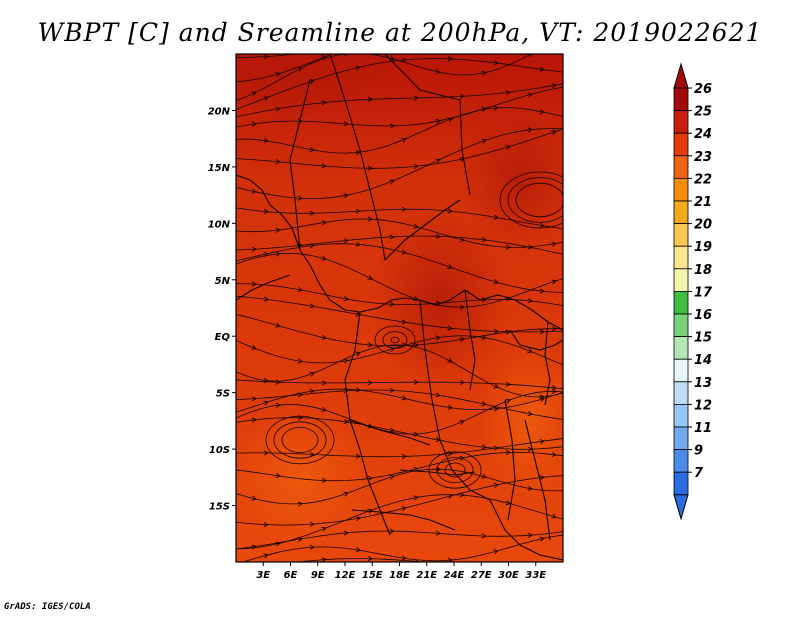  Describe the element at coordinates (426, 575) in the screenshot. I see `lon-tick-label: 21E` at that location.